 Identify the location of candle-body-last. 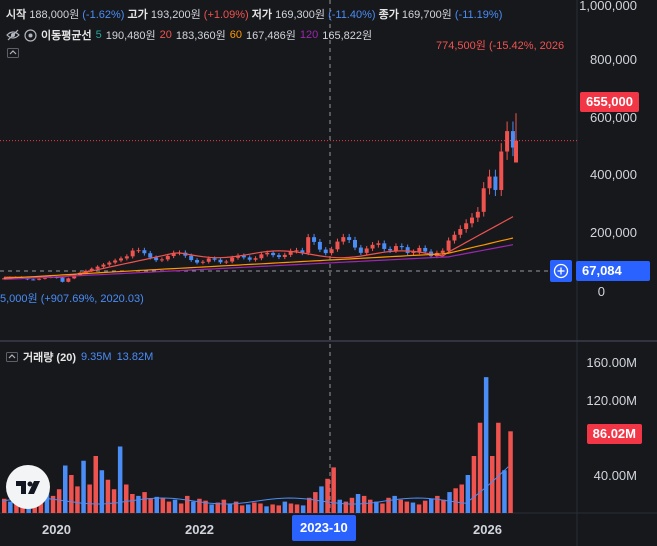
(516, 151).